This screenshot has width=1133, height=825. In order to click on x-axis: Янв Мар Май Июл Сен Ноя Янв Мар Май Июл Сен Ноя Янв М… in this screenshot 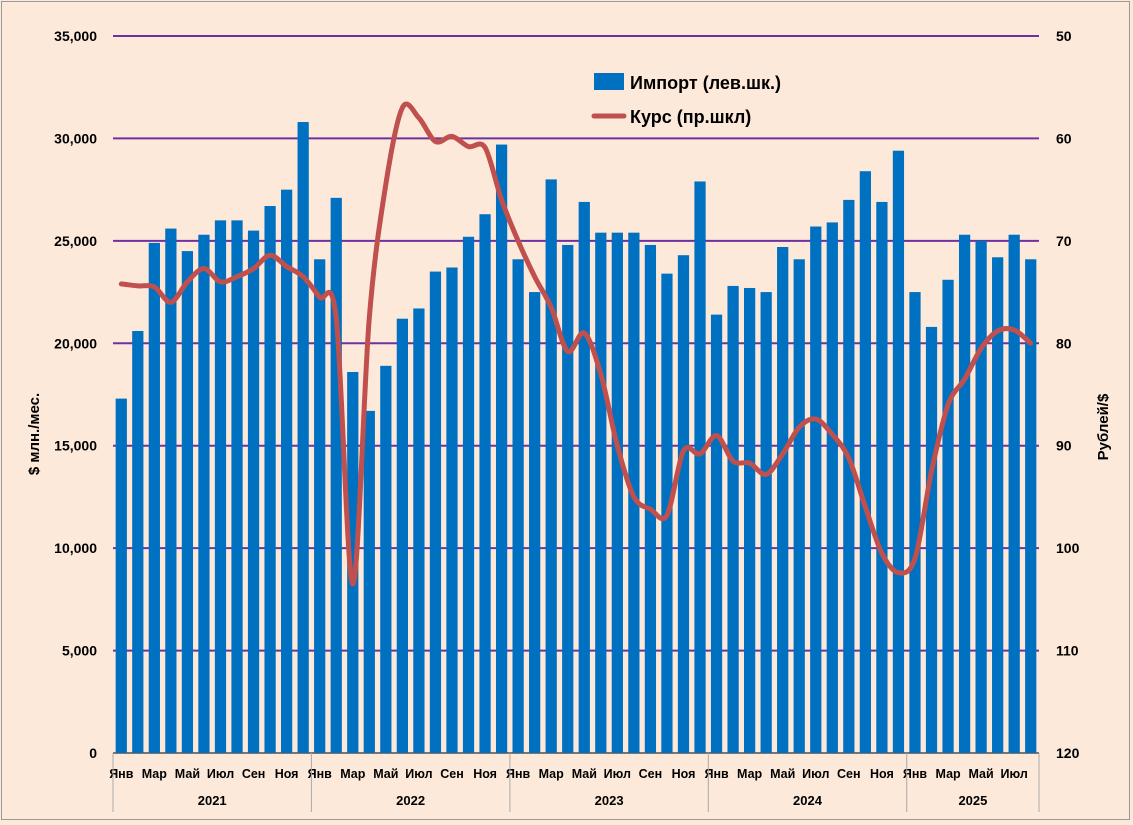, I will do `click(574, 782)`.